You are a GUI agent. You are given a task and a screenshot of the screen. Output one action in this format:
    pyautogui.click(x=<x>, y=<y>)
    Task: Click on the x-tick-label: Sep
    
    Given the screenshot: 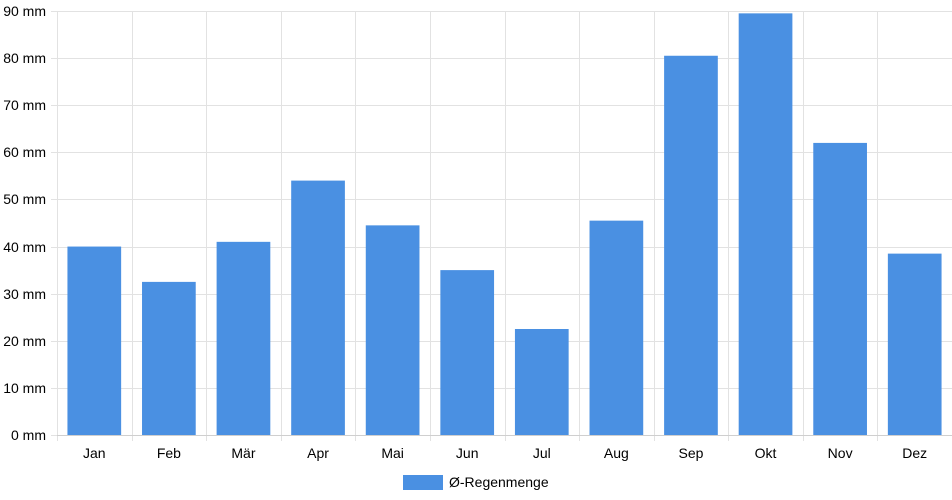 What is the action you would take?
    pyautogui.click(x=690, y=453)
    